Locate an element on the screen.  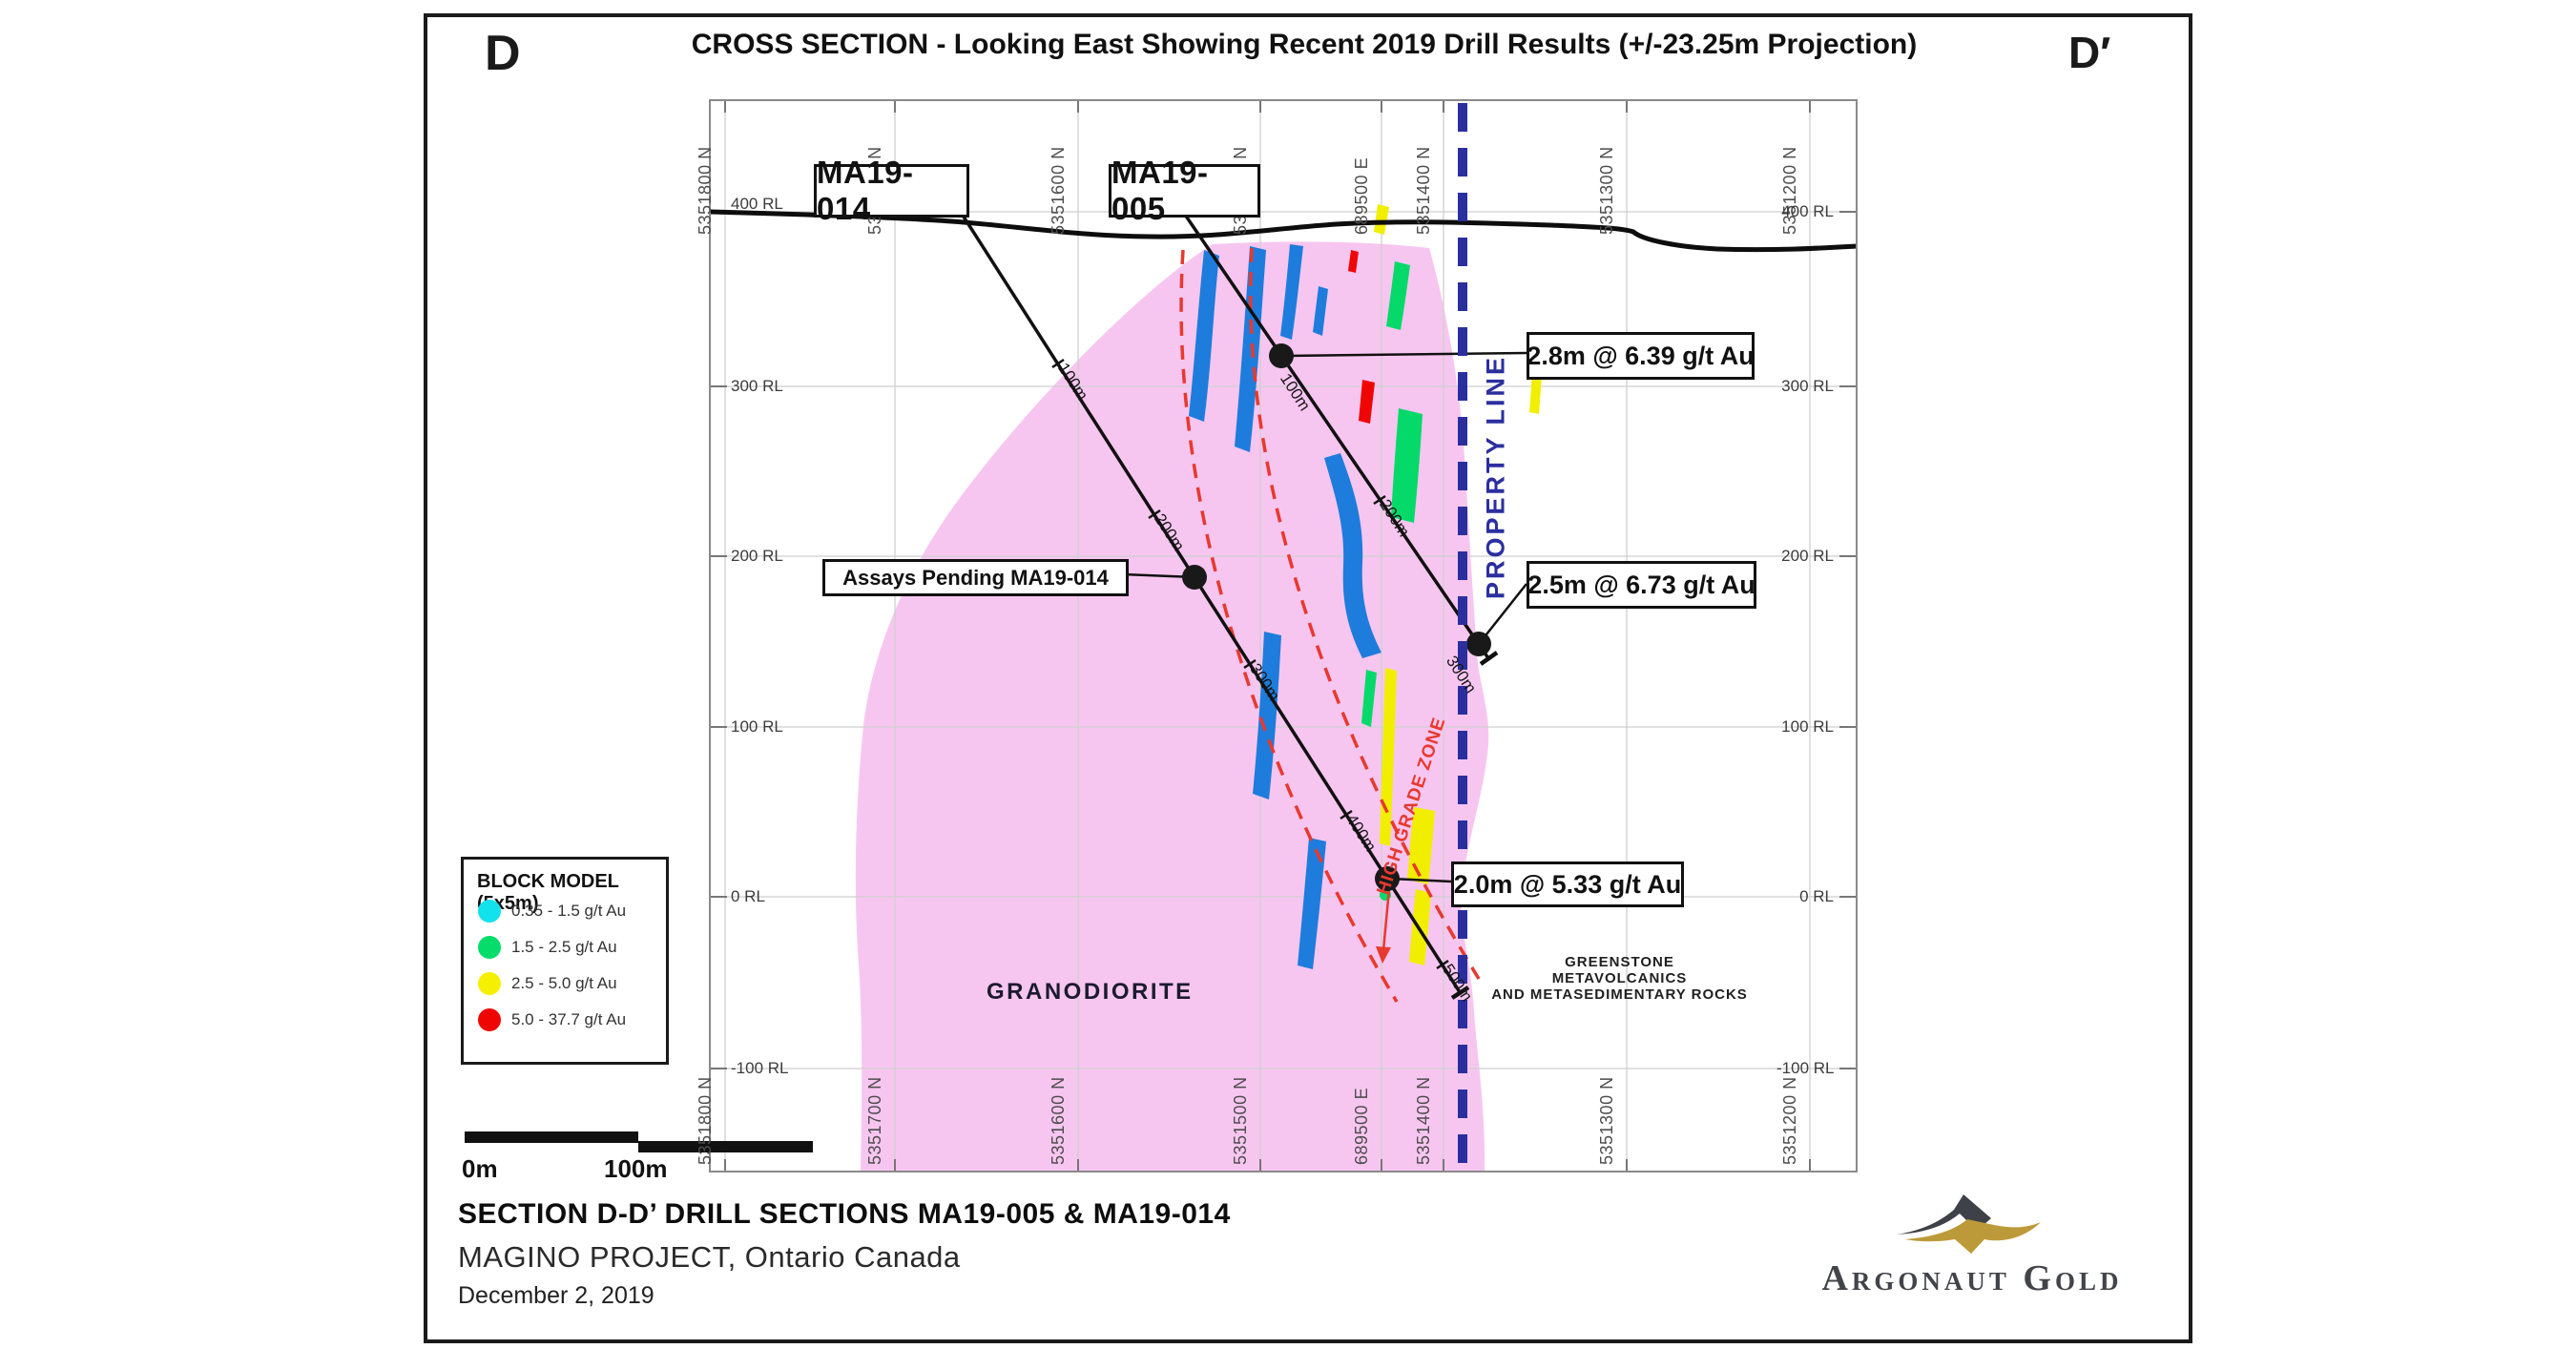
greenstone-line-3: AND METASEDIMENTARY ROCKS is located at coordinates (1619, 994).